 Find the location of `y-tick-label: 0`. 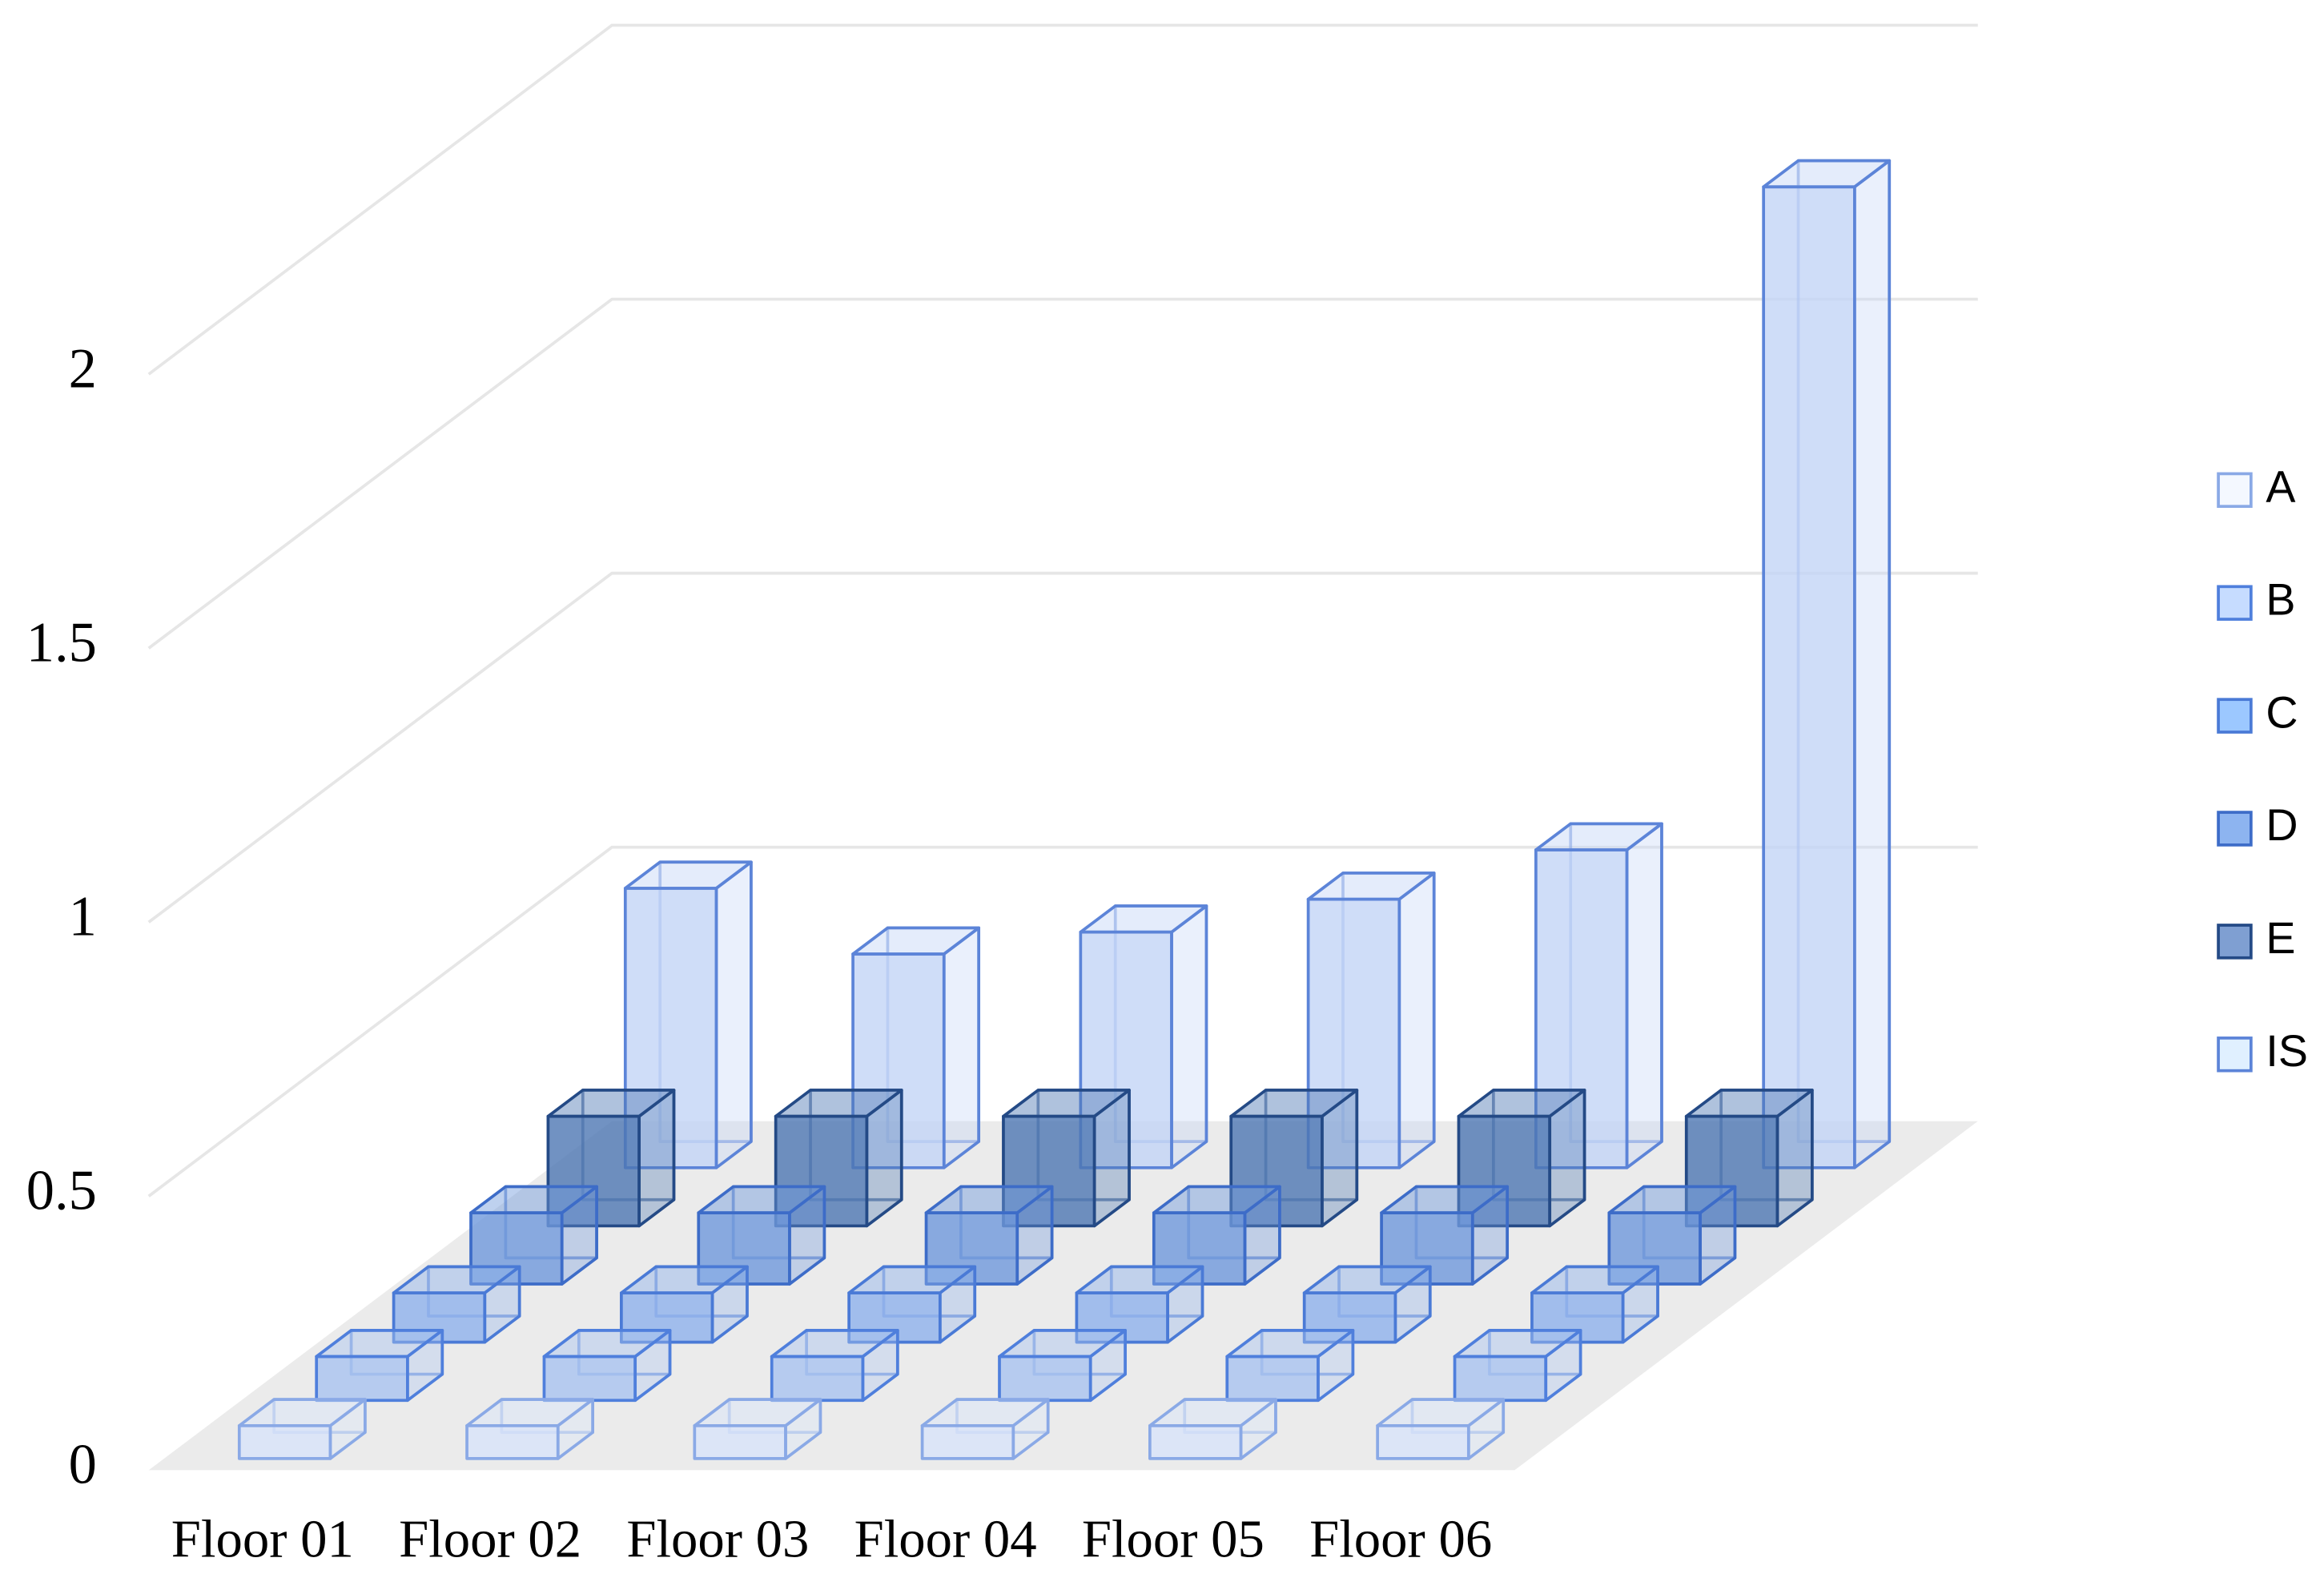

y-tick-label: 0 is located at coordinates (83, 1465).